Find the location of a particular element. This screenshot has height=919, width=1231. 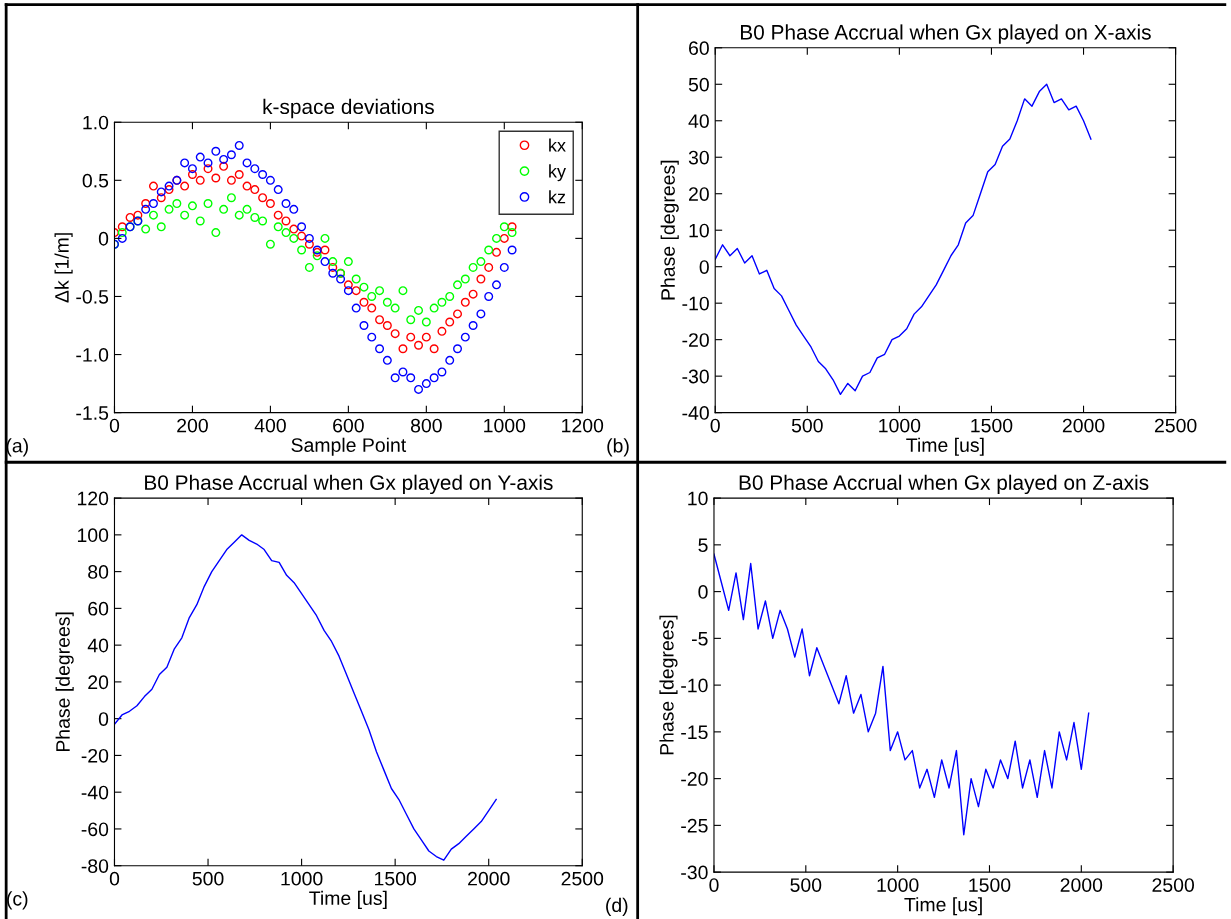

y-tick-label: 5 is located at coordinates (703, 545).